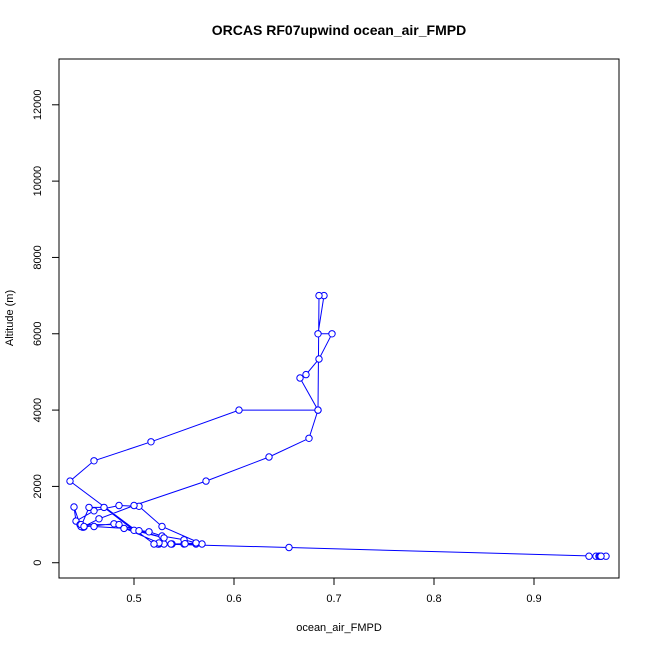 The height and width of the screenshot is (650, 650). What do you see at coordinates (339, 628) in the screenshot?
I see `x-axis-label: ocean_air_FMPD` at bounding box center [339, 628].